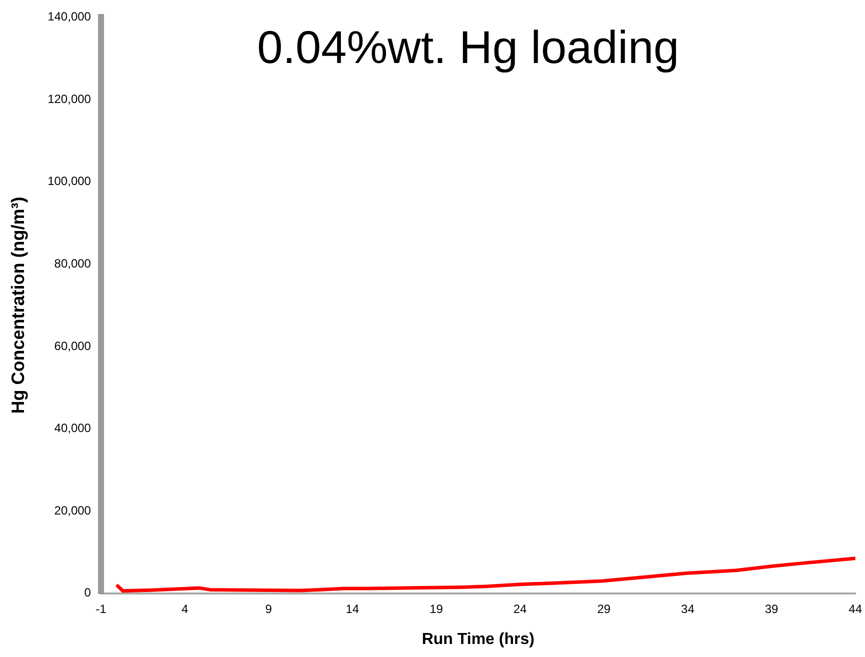 Image resolution: width=865 pixels, height=657 pixels. I want to click on x-tick-label: 34, so click(688, 609).